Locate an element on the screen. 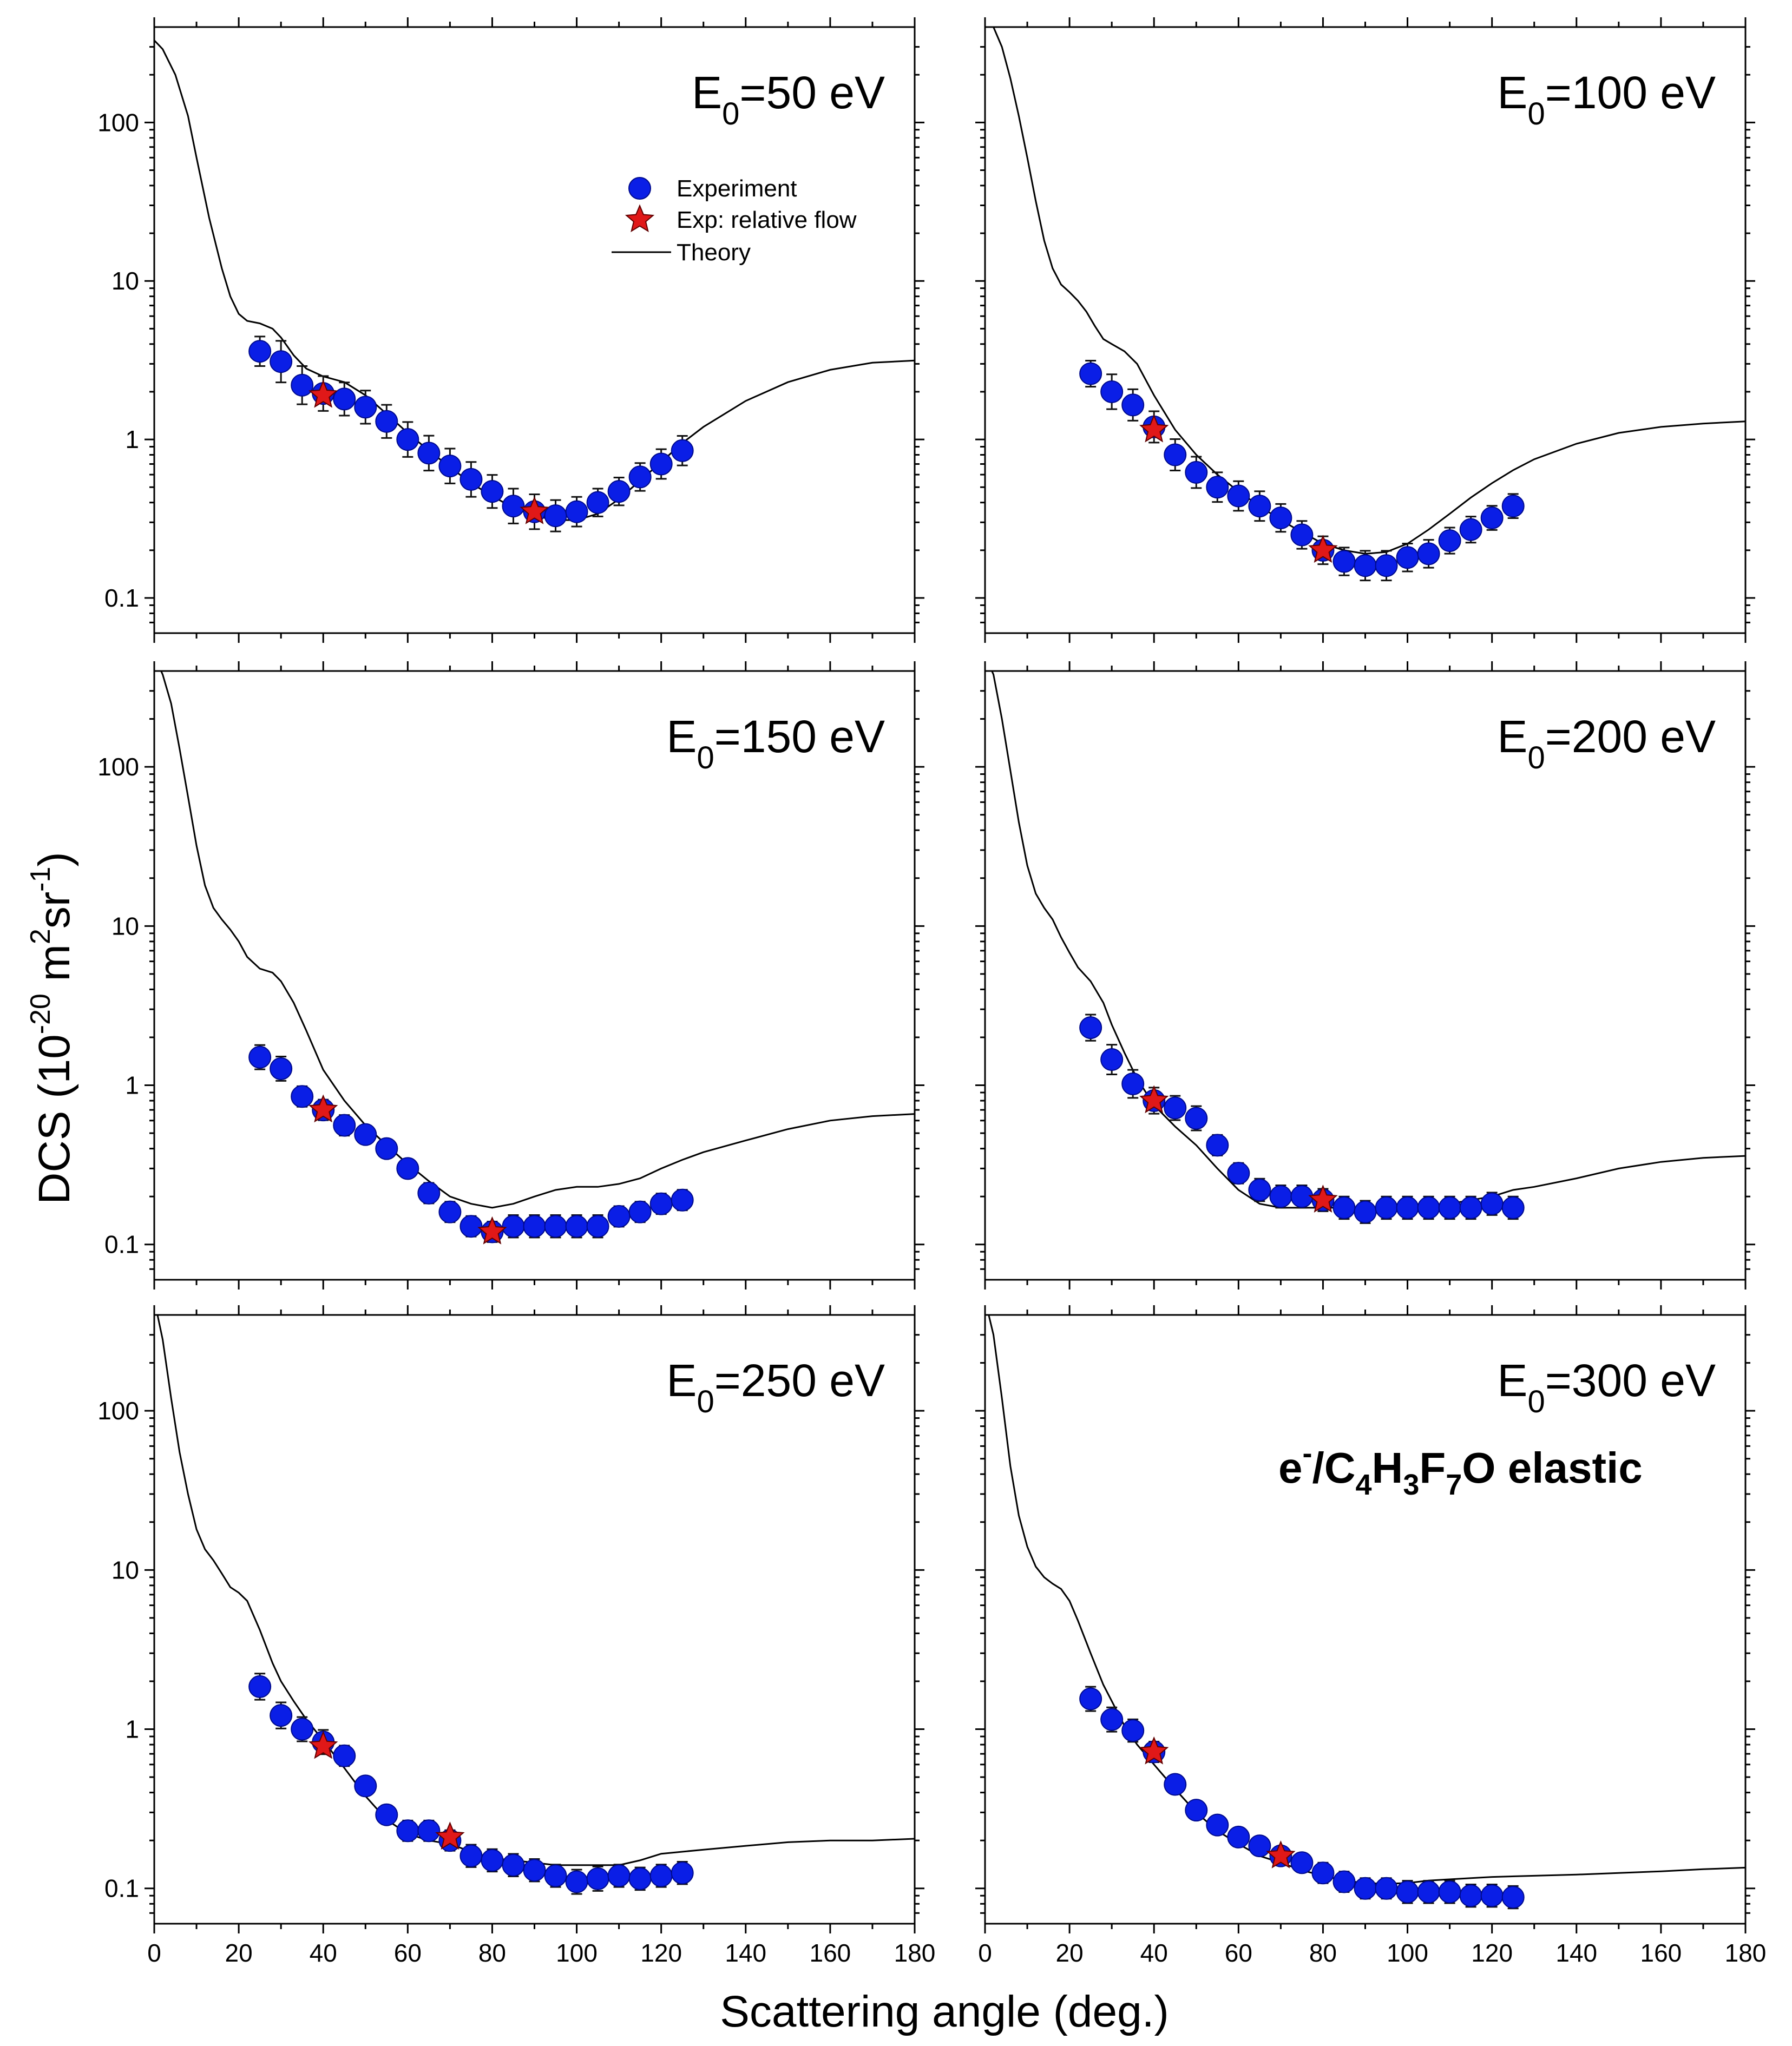 This screenshot has height=2046, width=1792. y-tick-label: 1 is located at coordinates (132, 1085).